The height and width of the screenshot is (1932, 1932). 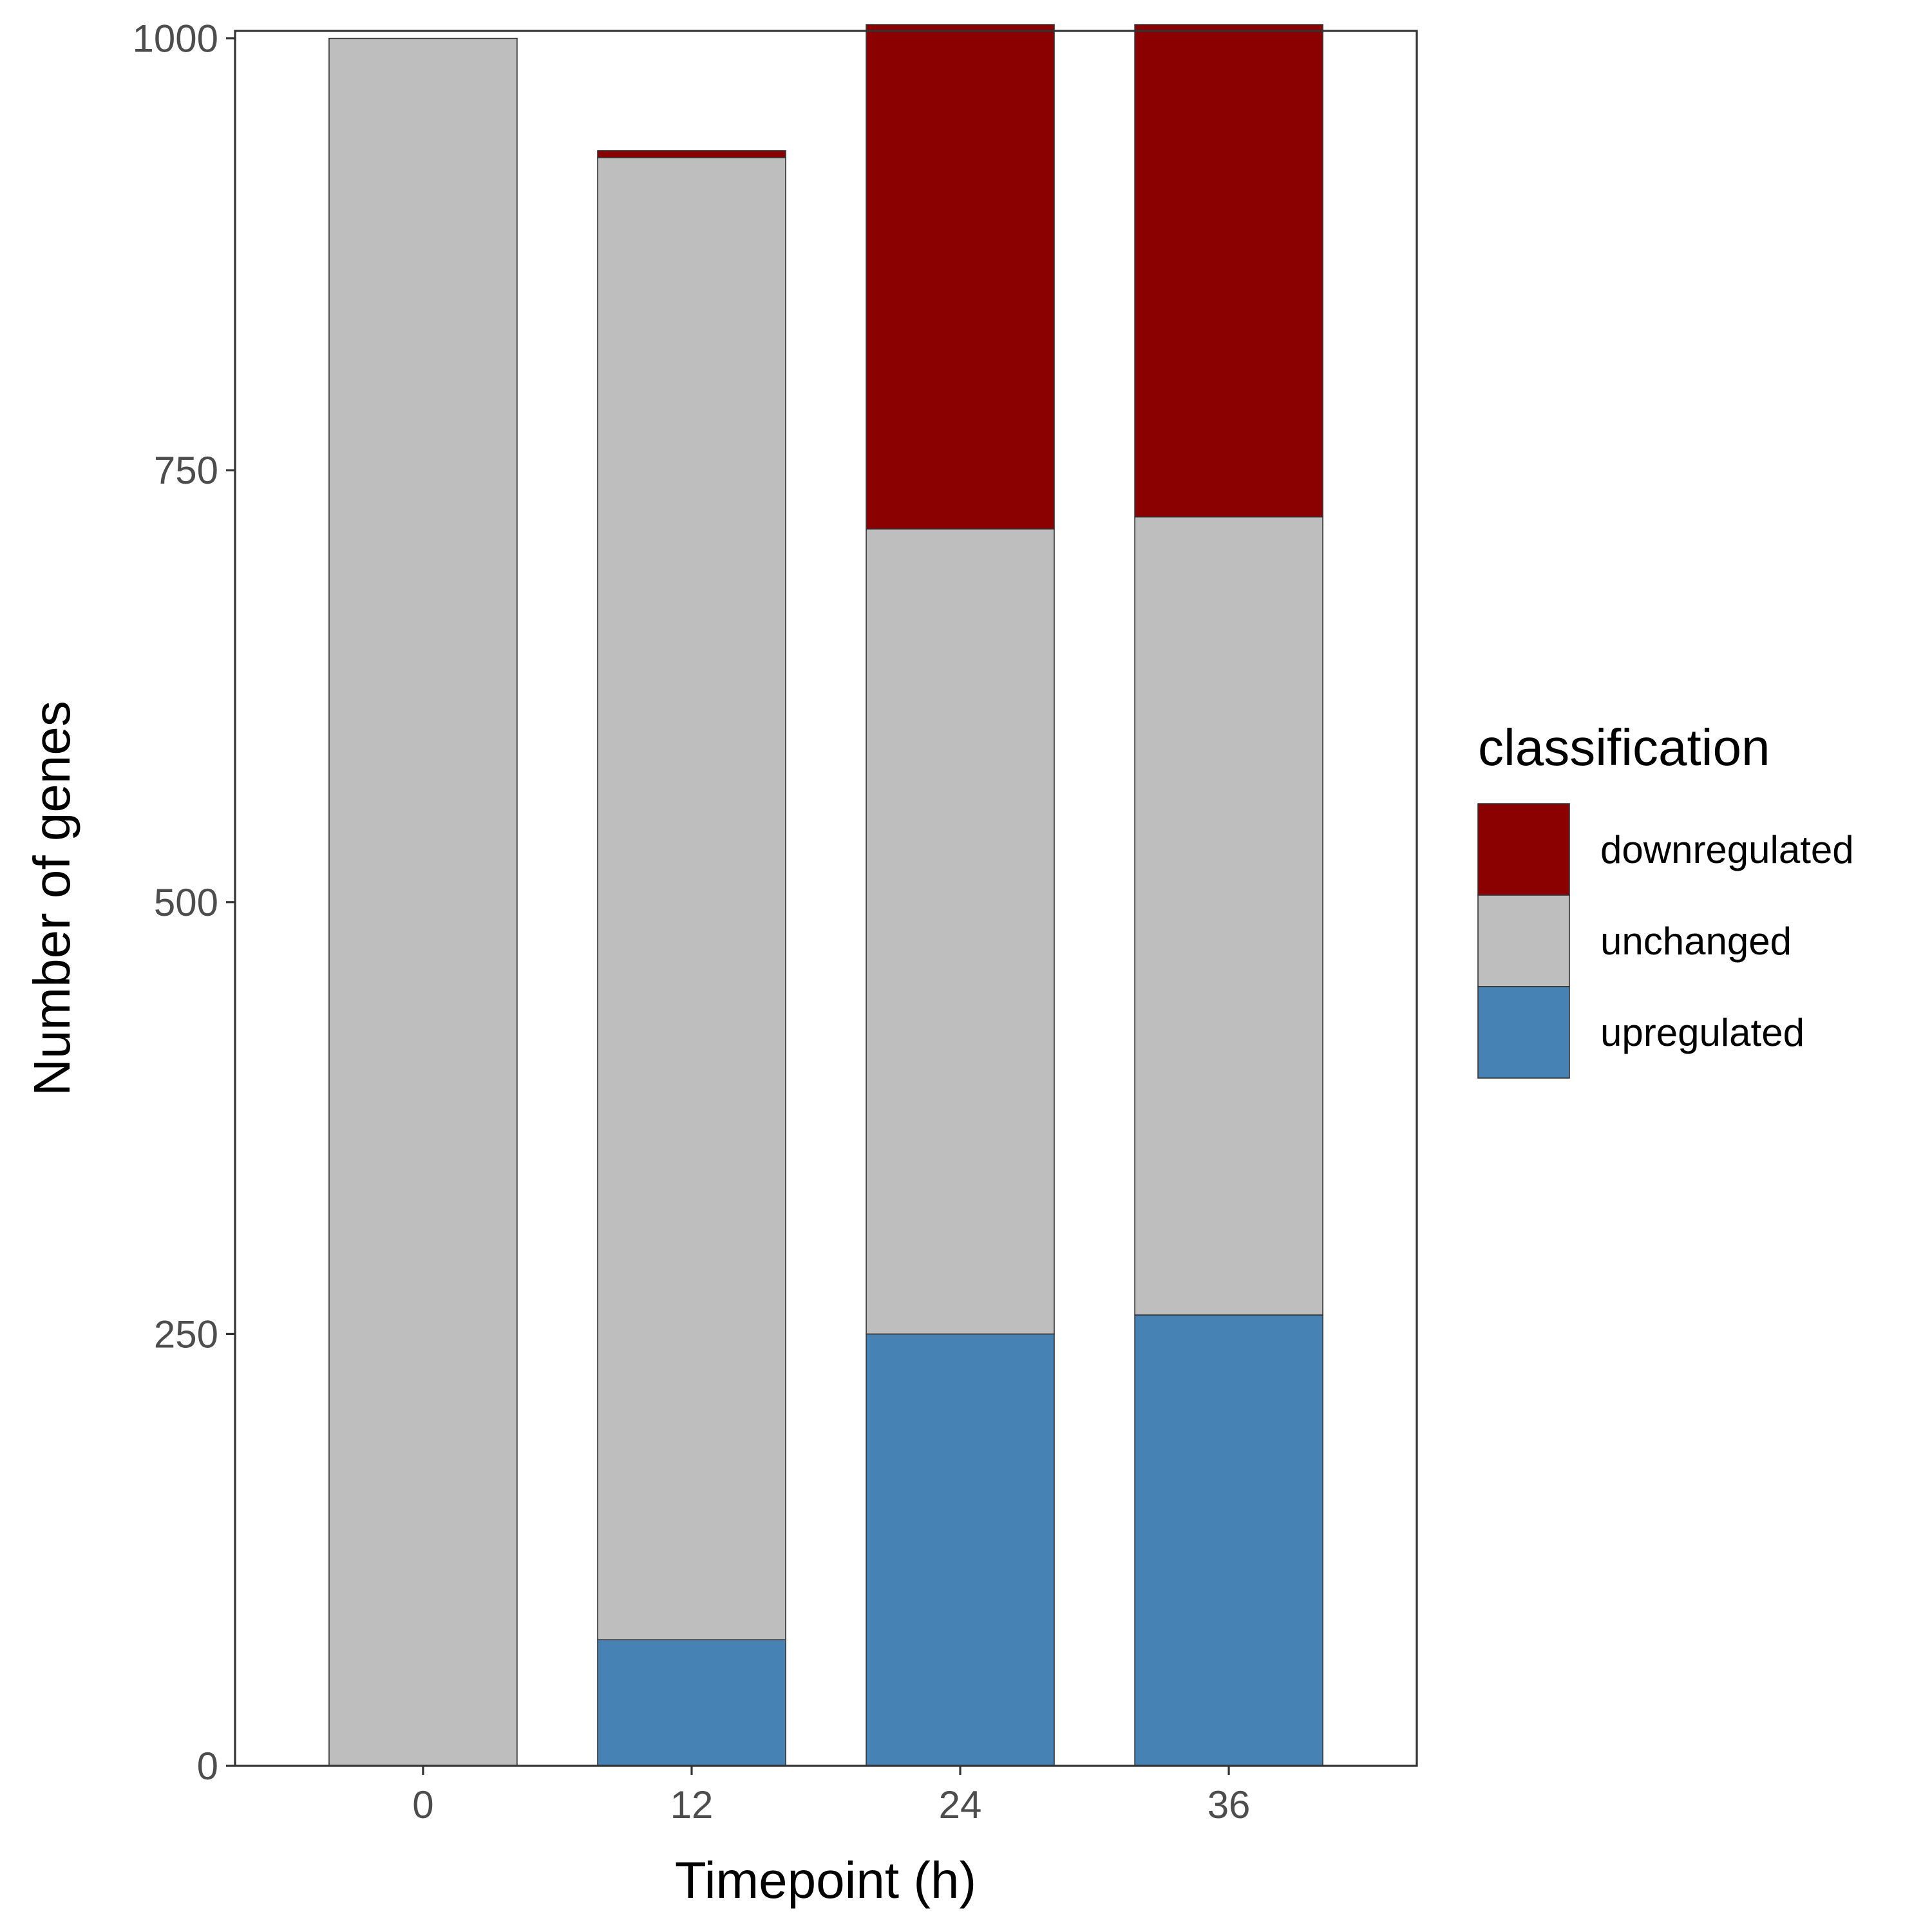 What do you see at coordinates (1523, 849) in the screenshot?
I see `legend-key-downregulated` at bounding box center [1523, 849].